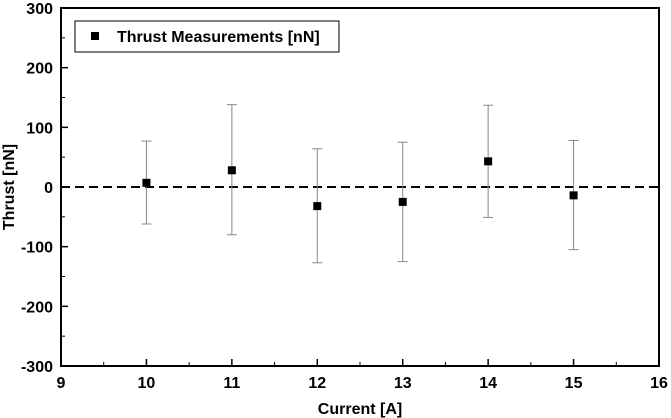 This screenshot has height=418, width=671. Describe the element at coordinates (48, 188) in the screenshot. I see `y-tick-label: 0` at that location.